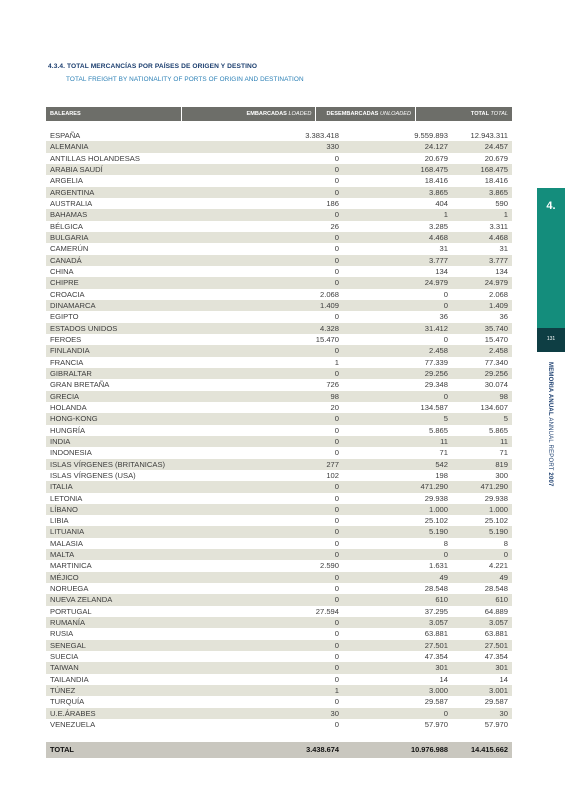  I want to click on loaded-cell: 330, so click(332, 147).